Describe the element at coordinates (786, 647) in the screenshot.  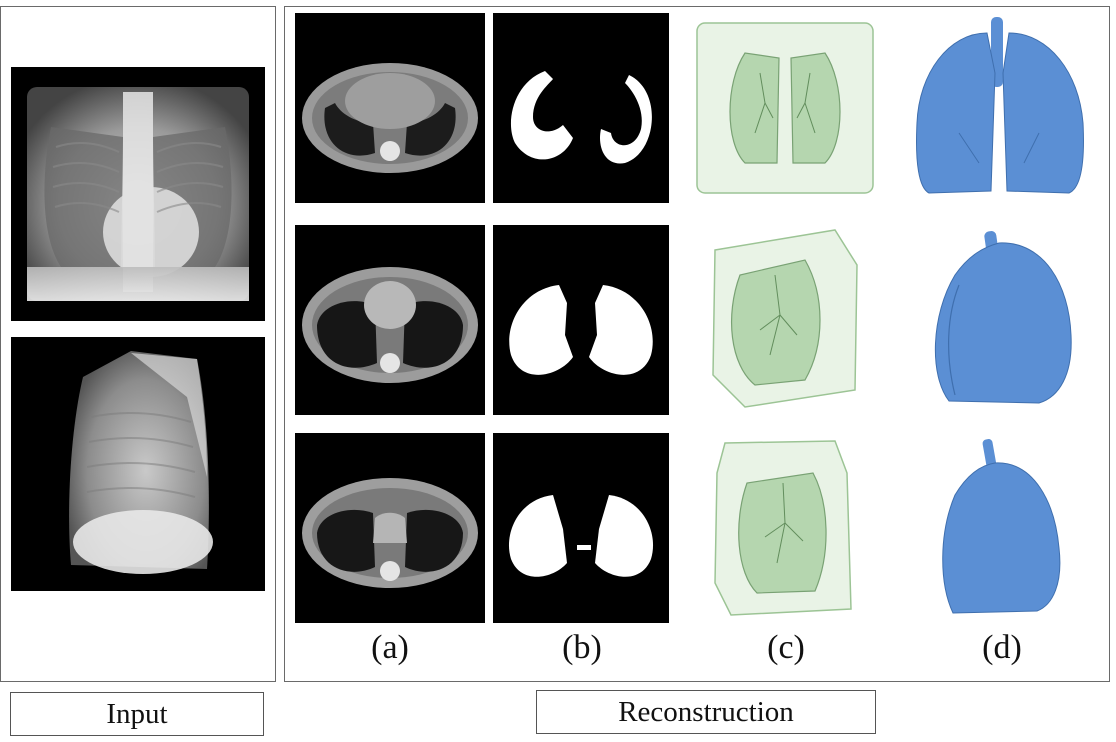
I see `column-label-c: (c)` at that location.